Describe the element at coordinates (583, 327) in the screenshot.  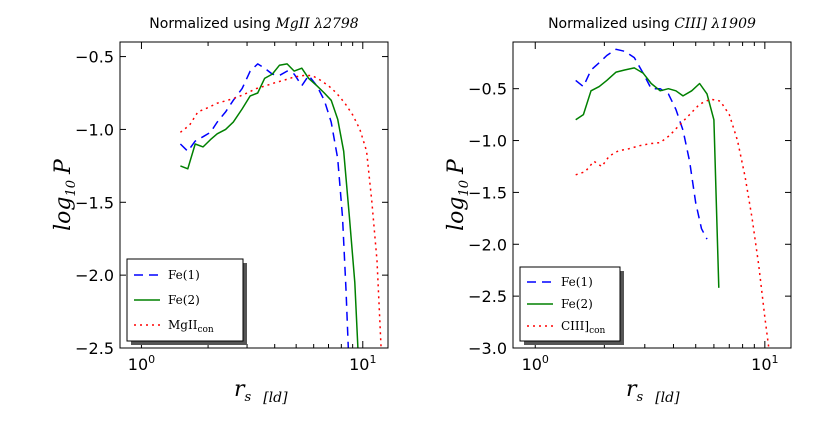
I see `right-legend-label-ciii: CIII]con` at that location.